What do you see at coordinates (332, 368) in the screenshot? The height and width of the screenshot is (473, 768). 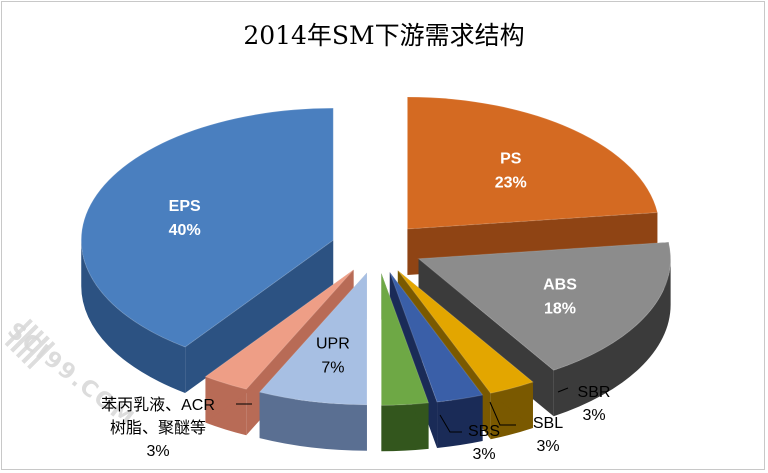 I see `data-label-value: 7%` at bounding box center [332, 368].